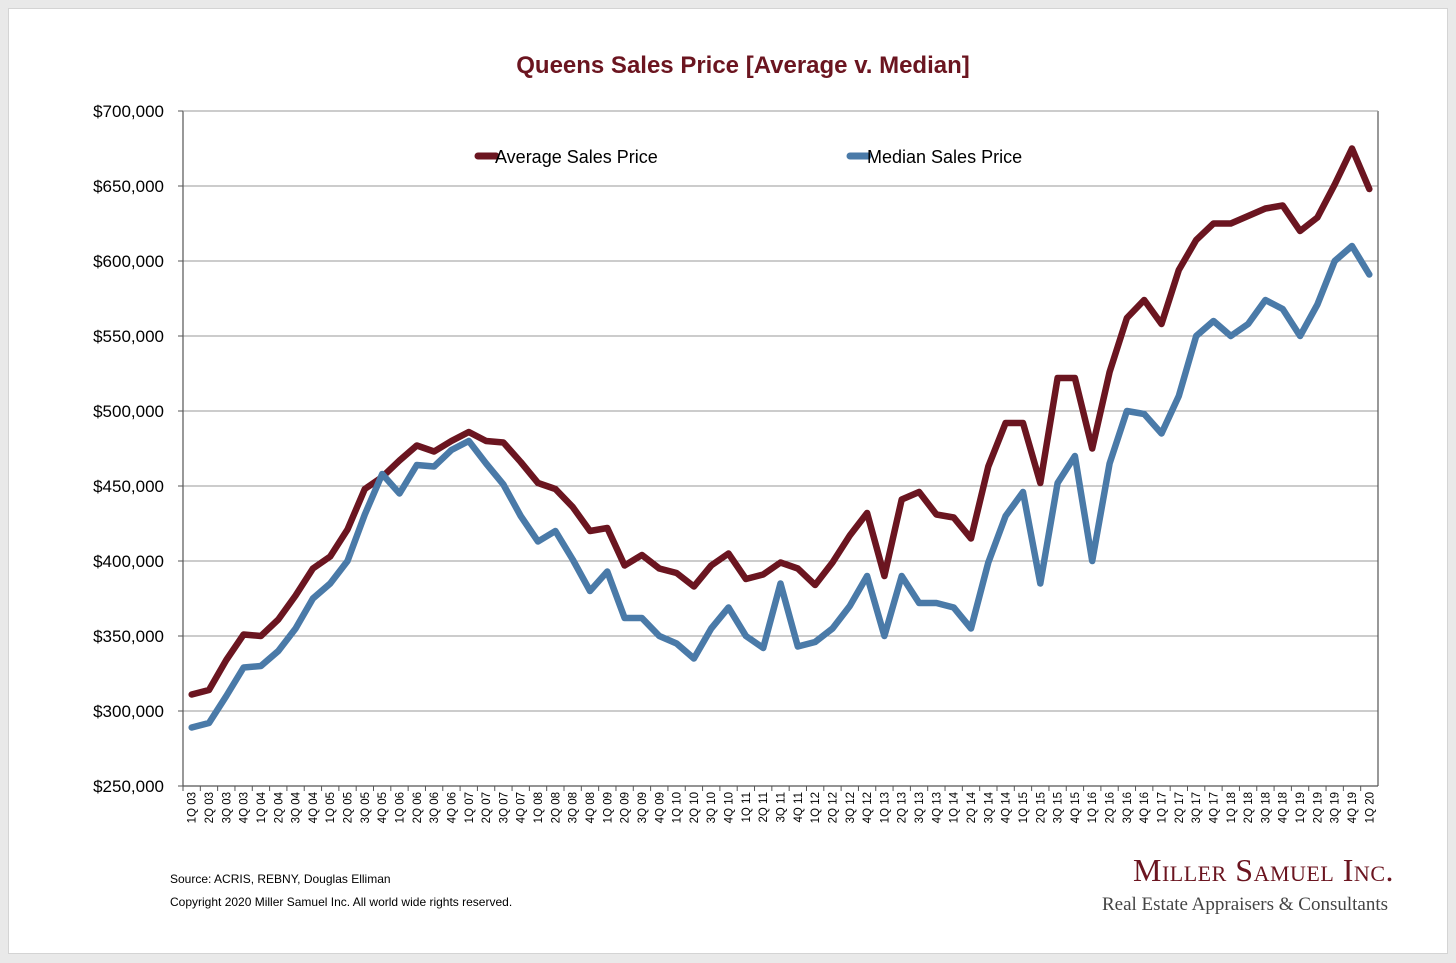 This screenshot has height=963, width=1456. What do you see at coordinates (885, 807) in the screenshot?
I see `x-tick-label: 1Q 13` at bounding box center [885, 807].